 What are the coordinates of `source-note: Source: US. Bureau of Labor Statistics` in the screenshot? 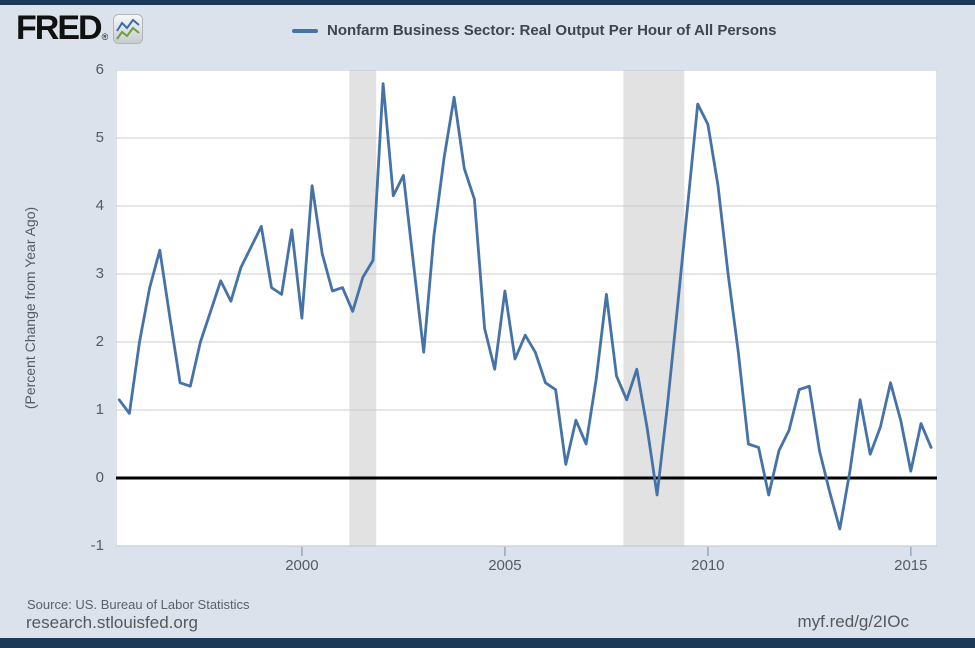 It's located at (138, 604).